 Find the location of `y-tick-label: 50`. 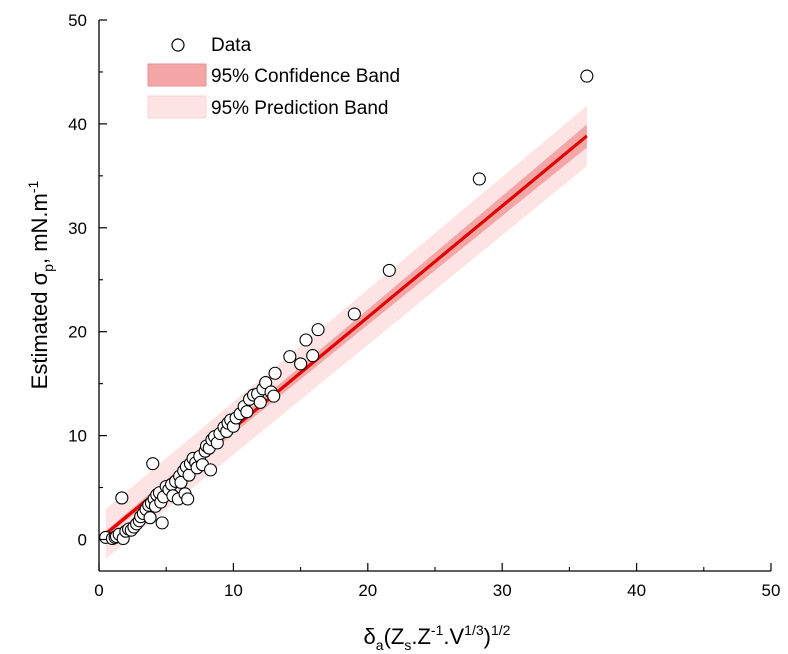

y-tick-label: 50 is located at coordinates (77, 20).